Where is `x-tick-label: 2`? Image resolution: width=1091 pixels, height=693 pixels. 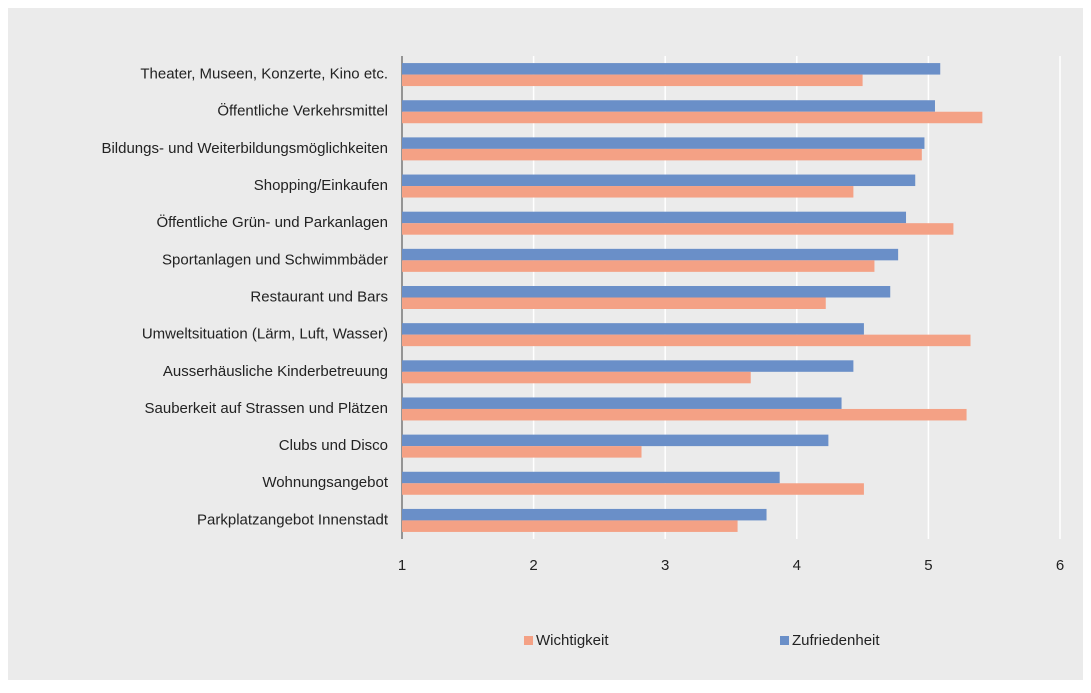 x-tick-label: 2 is located at coordinates (533, 565).